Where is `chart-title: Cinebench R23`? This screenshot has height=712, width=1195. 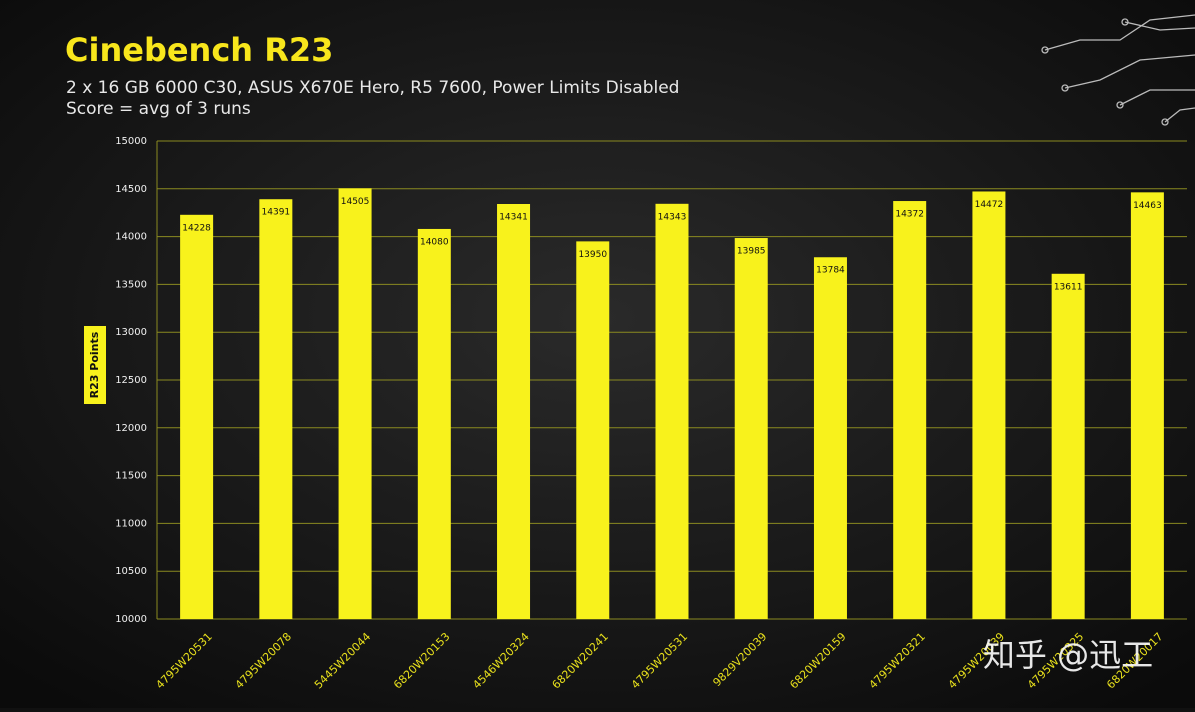 chart-title: Cinebench R23 is located at coordinates (199, 50).